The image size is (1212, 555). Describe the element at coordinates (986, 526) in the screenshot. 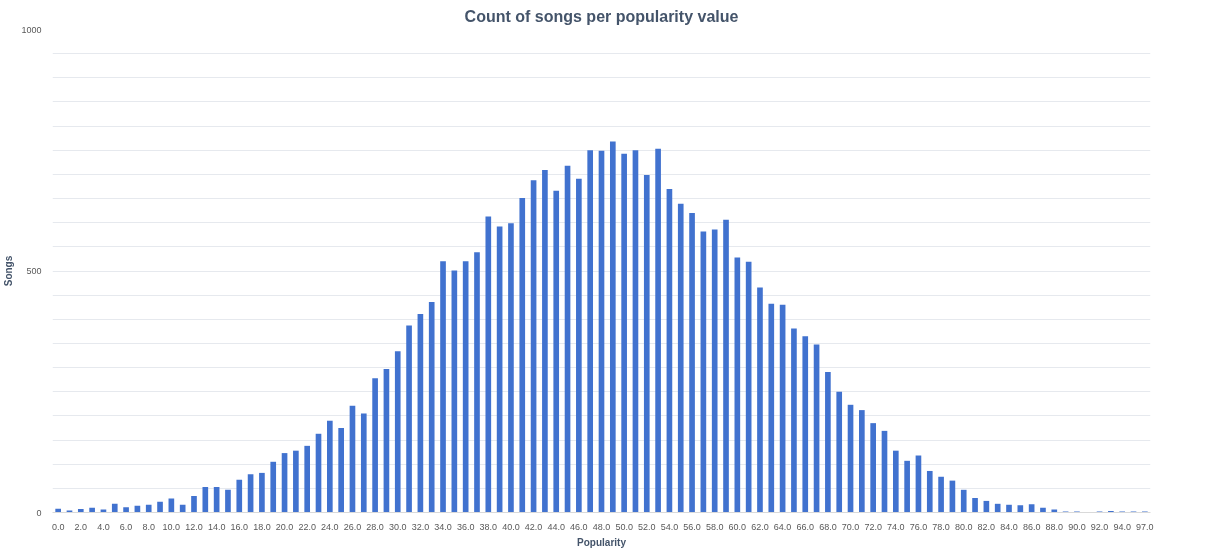

I see `x-tick-label: 82.0` at that location.